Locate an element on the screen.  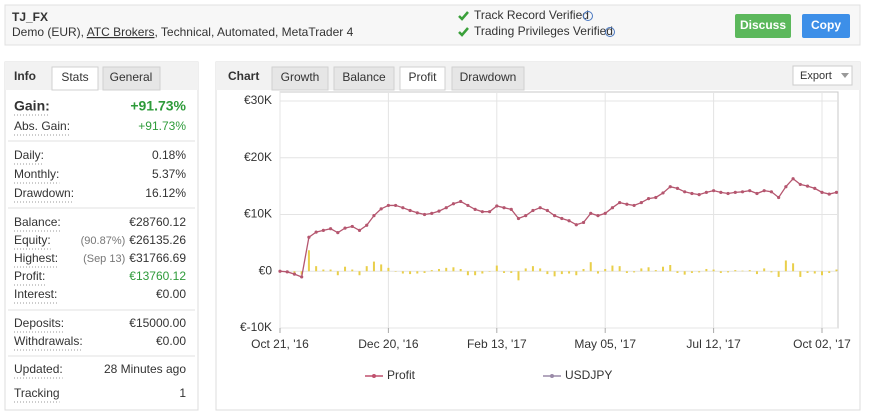
copy-button is located at coordinates (826, 26).